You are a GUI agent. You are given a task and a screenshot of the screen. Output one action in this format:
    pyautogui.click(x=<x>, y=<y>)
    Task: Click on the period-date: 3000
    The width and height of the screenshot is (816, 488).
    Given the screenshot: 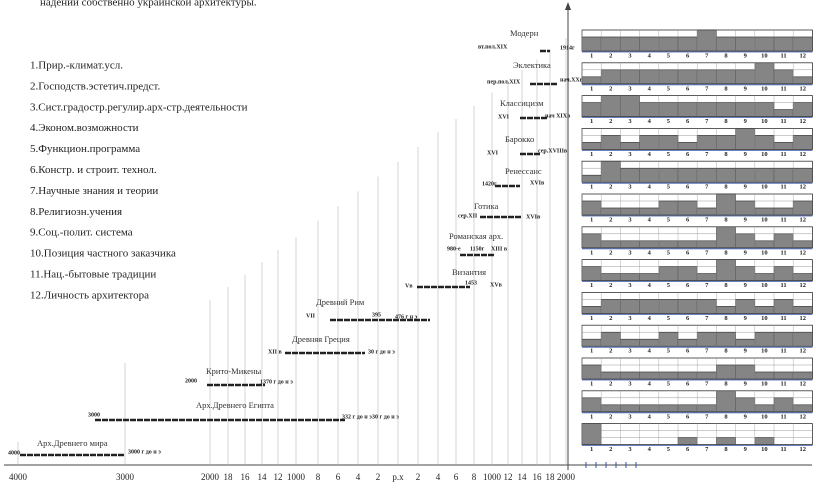 What is the action you would take?
    pyautogui.click(x=94, y=415)
    